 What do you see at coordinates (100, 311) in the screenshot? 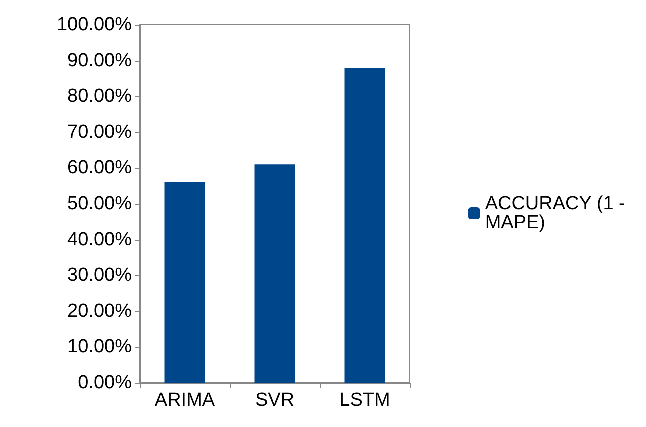
I see `y-tick-label: 20.00%` at bounding box center [100, 311].